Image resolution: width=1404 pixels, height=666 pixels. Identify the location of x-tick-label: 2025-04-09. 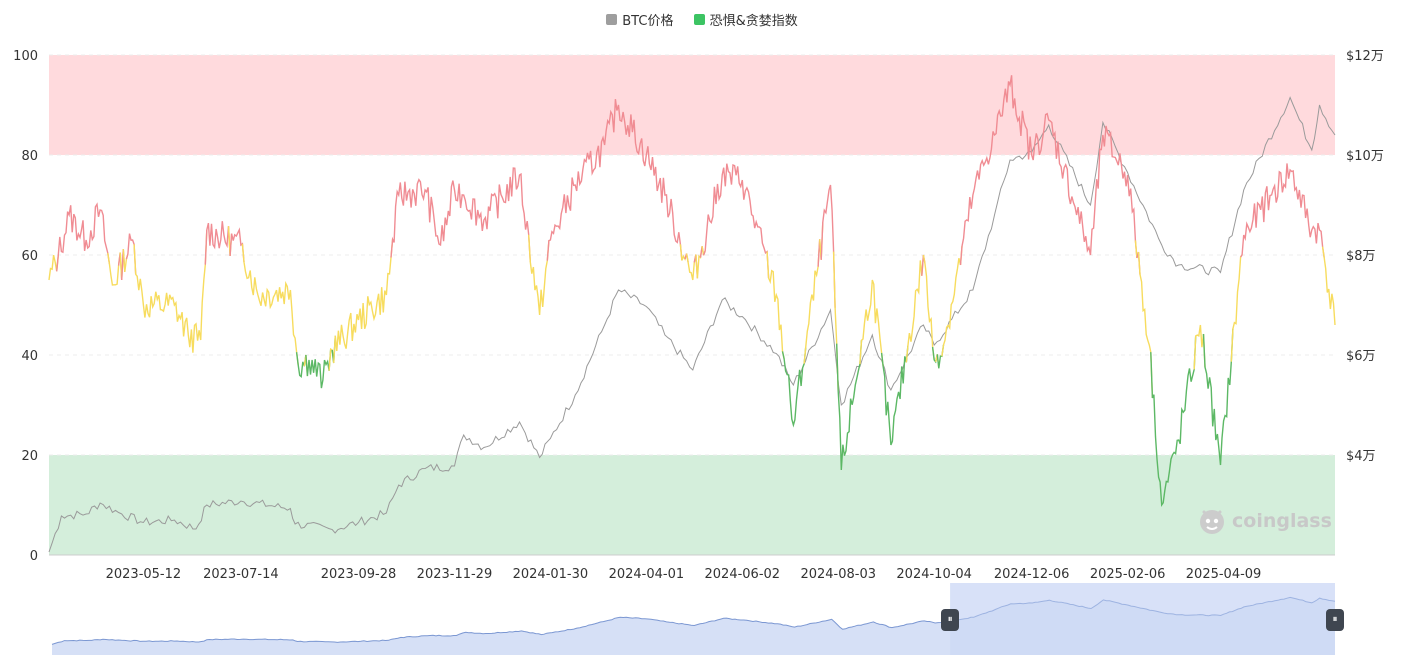
(1224, 574).